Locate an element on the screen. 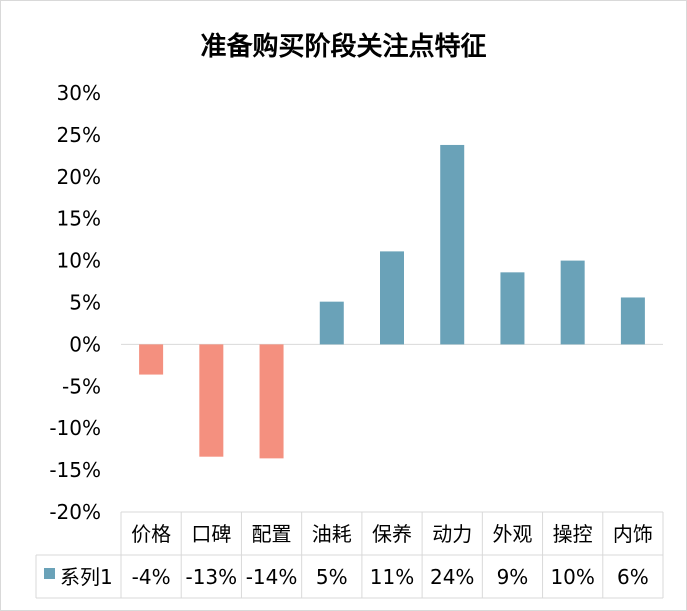 The height and width of the screenshot is (611, 687). value-label: -13% is located at coordinates (211, 577).